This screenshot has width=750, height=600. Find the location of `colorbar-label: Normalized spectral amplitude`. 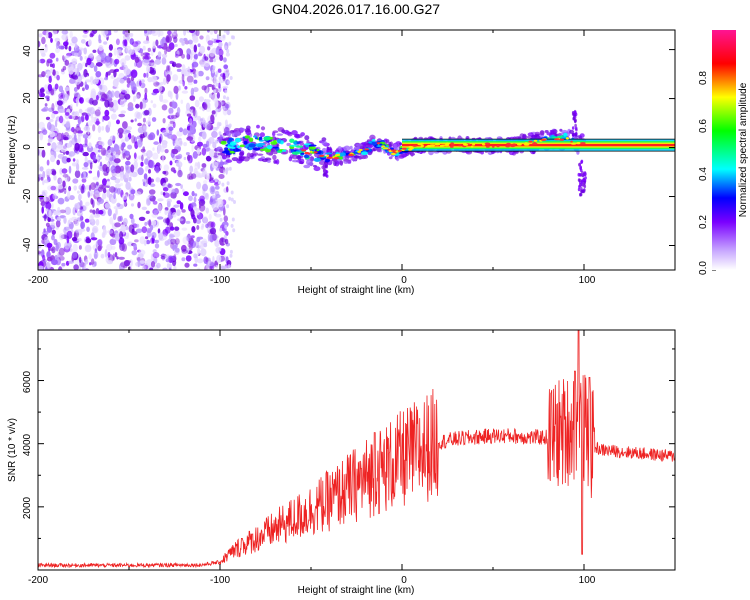

colorbar-label: Normalized spectral amplitude is located at coordinates (743, 149).